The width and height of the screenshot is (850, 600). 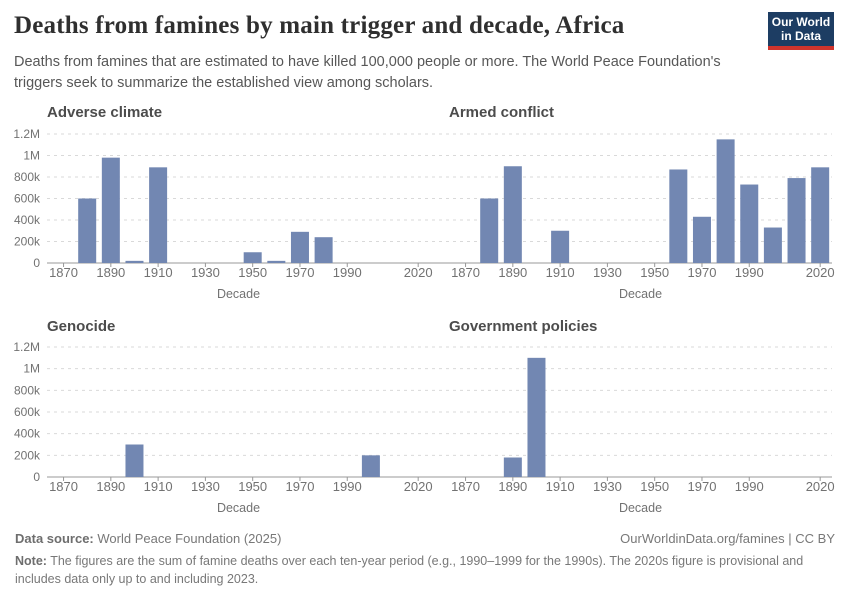 What do you see at coordinates (801, 22) in the screenshot?
I see `owid-logo-line1: Our World` at bounding box center [801, 22].